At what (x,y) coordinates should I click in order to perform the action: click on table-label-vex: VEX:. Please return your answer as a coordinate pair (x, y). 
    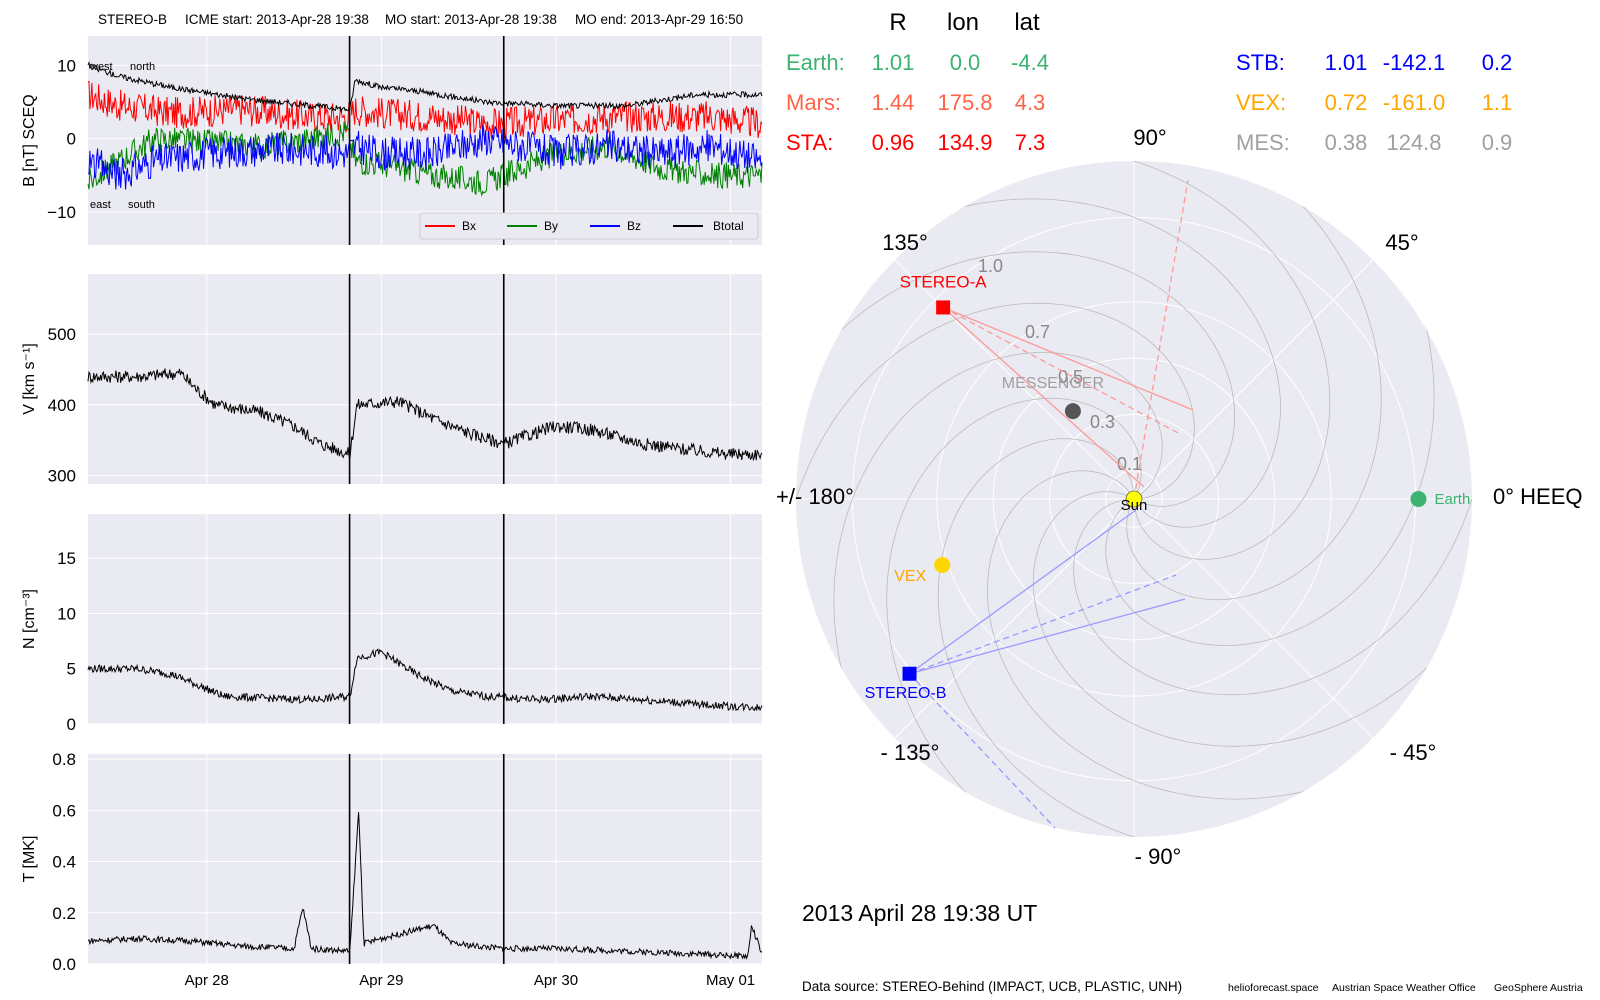
    Looking at the image, I should click on (1261, 102).